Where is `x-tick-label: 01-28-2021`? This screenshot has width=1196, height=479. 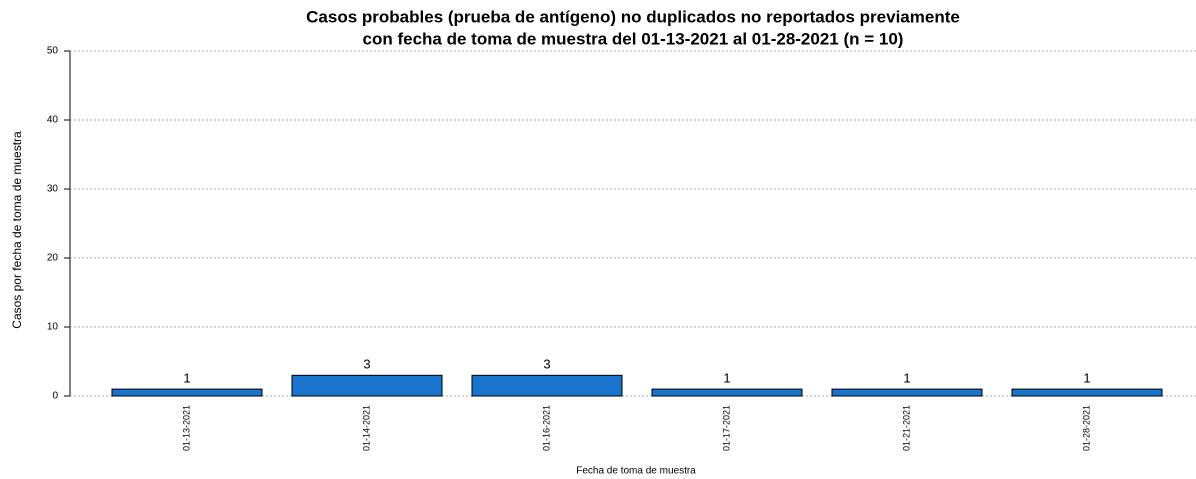 x-tick-label: 01-28-2021 is located at coordinates (1086, 428).